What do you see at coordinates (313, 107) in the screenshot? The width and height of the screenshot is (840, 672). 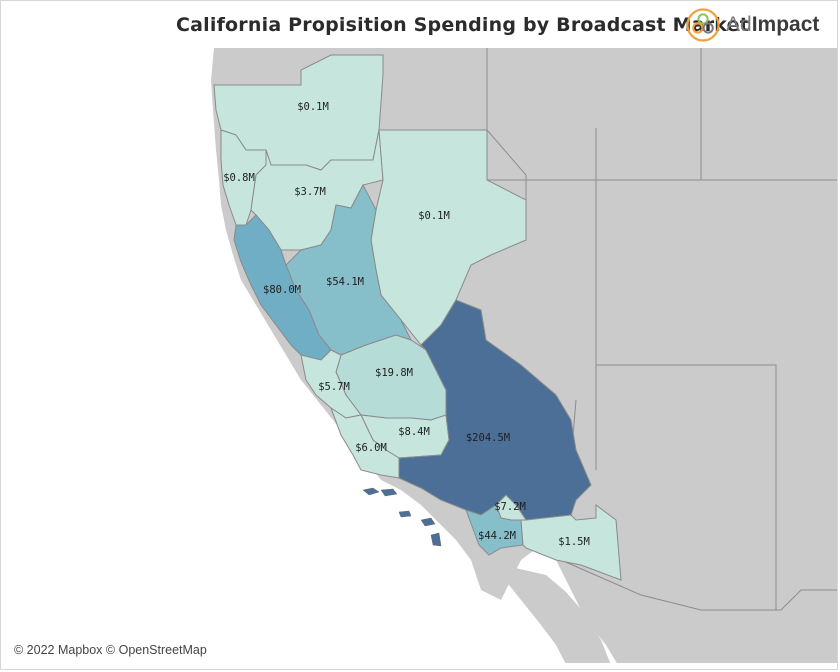 I see `label-medford: $0.1M` at bounding box center [313, 107].